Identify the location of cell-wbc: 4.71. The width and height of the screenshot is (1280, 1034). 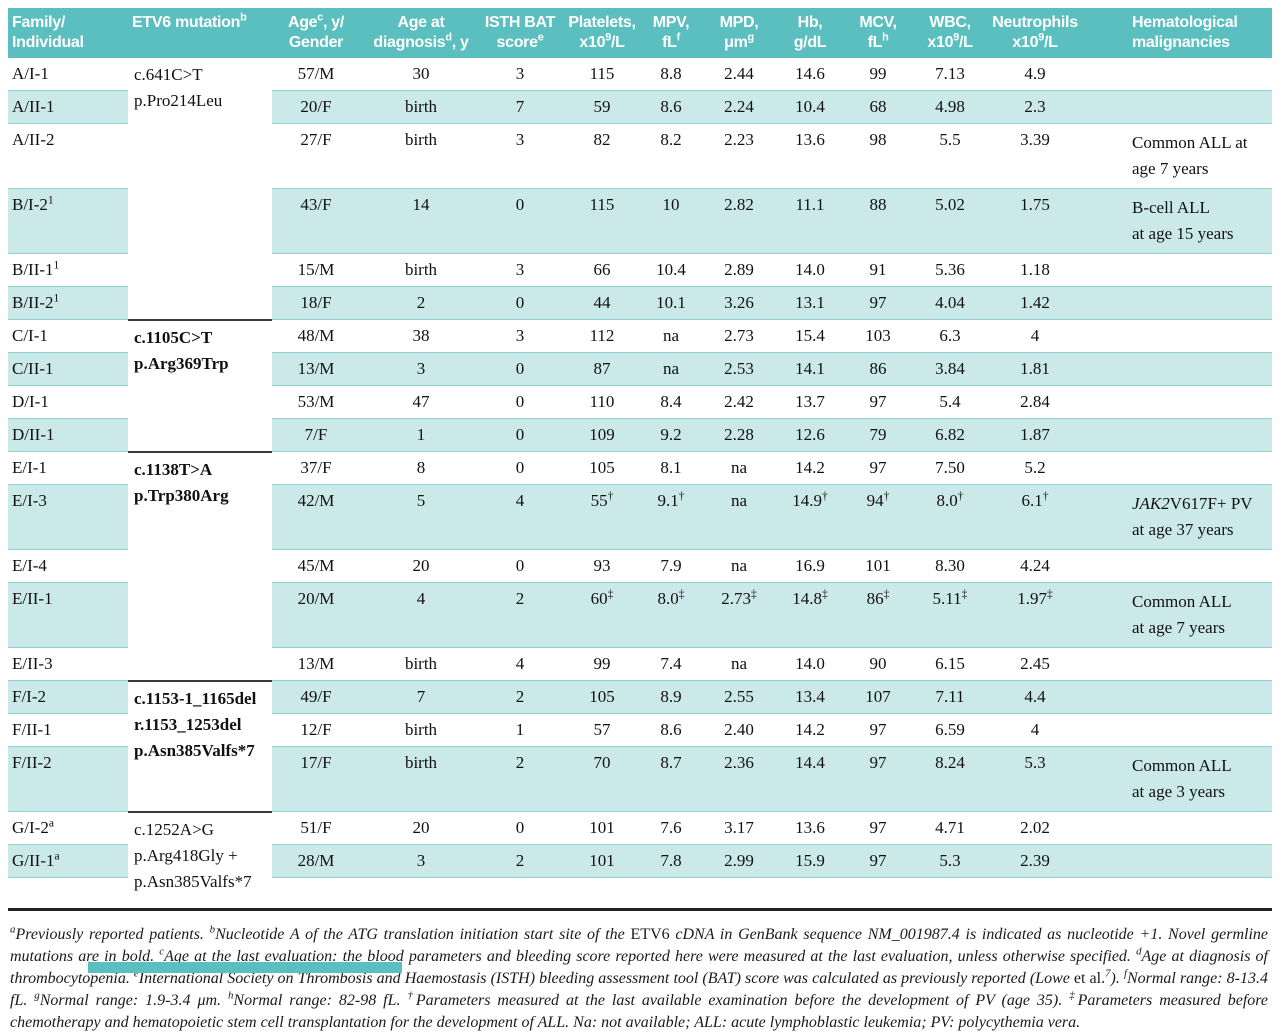
(950, 828).